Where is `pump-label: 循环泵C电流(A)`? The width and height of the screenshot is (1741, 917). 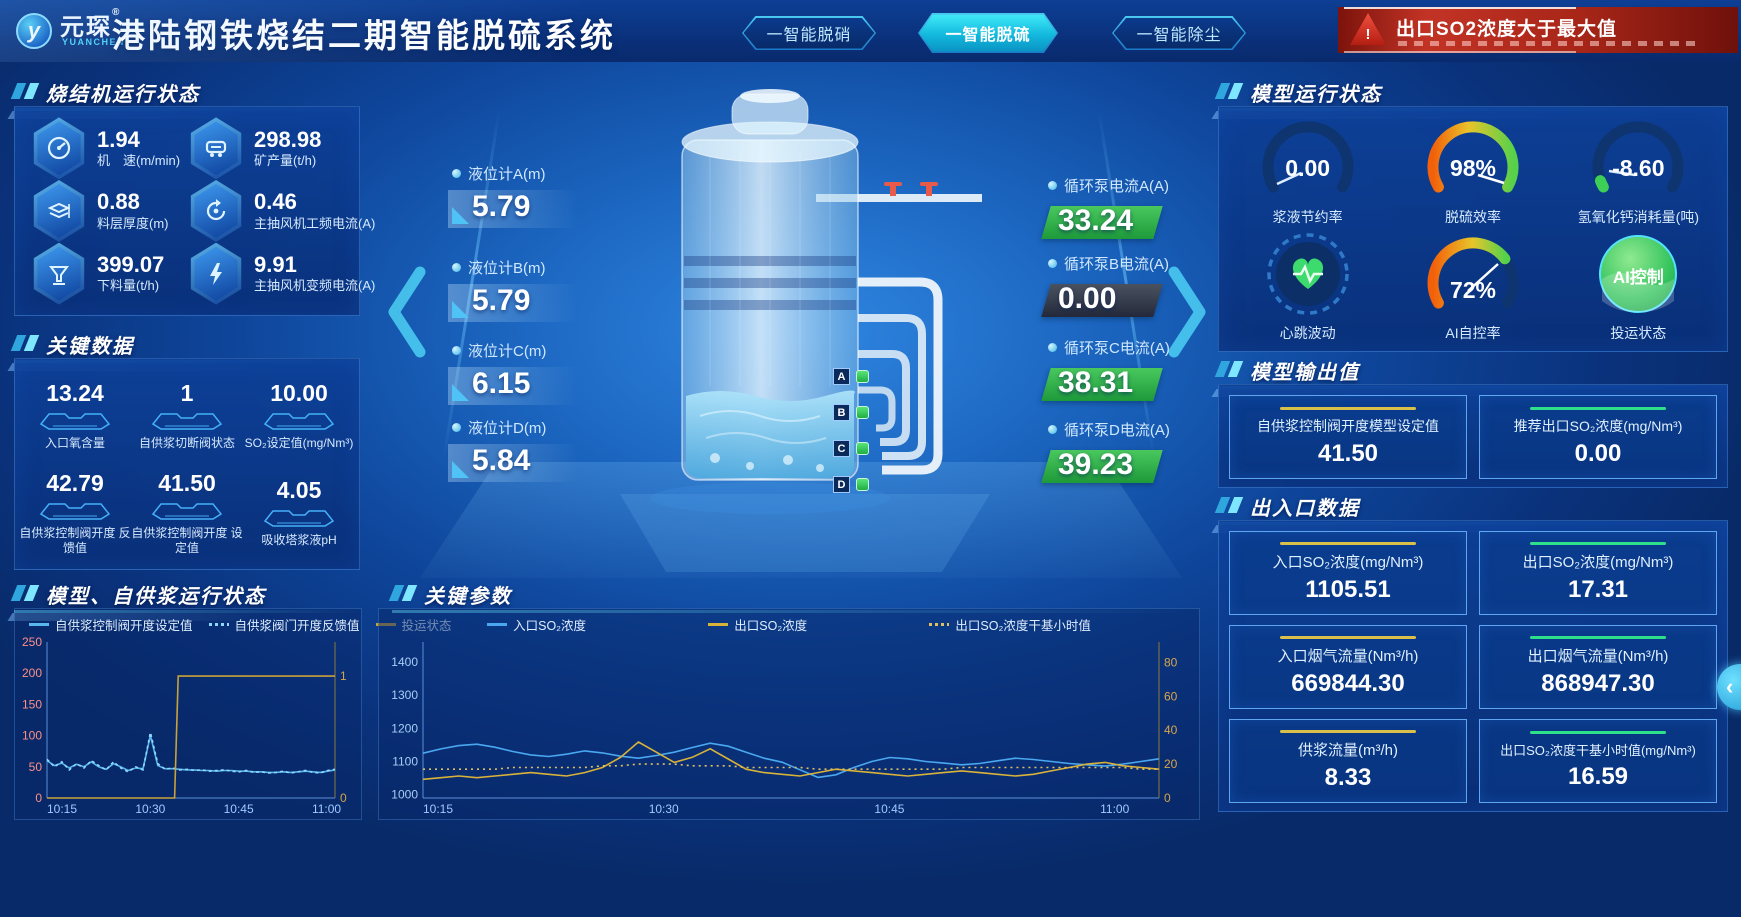 pump-label: 循环泵C电流(A) is located at coordinates (1117, 348).